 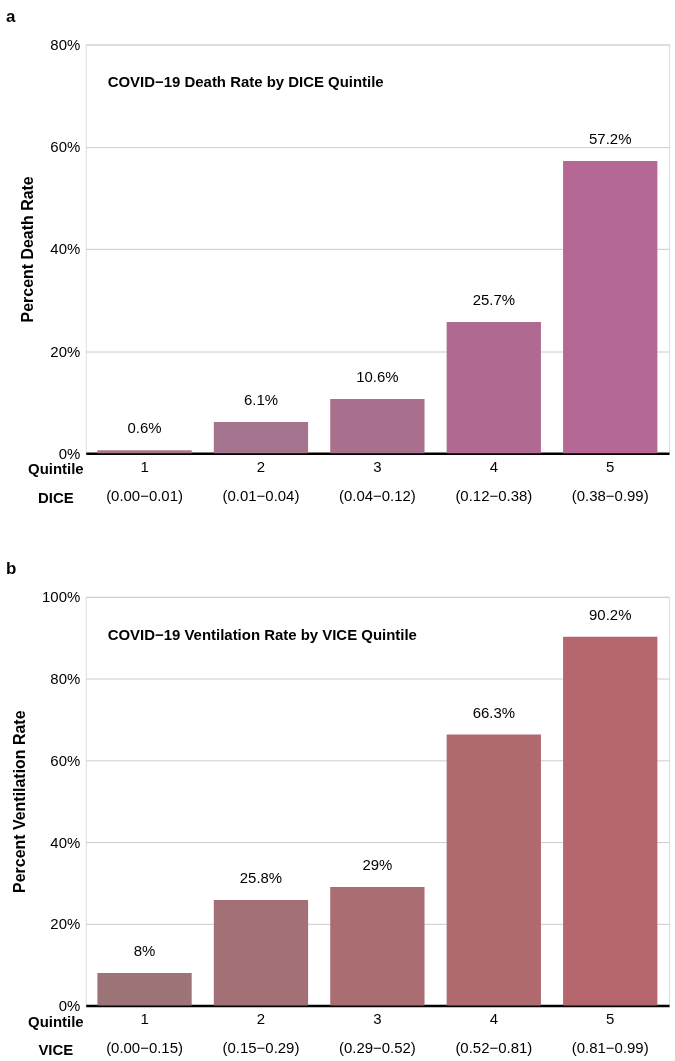 What do you see at coordinates (11, 568) in the screenshot?
I see `text: b` at bounding box center [11, 568].